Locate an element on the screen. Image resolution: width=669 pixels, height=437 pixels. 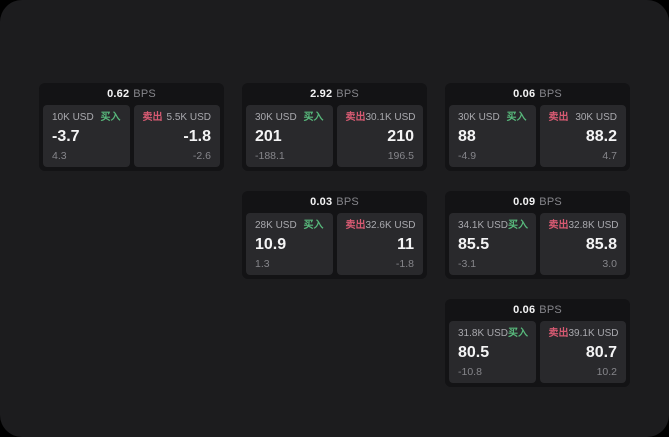
buy-price: 88 is located at coordinates (467, 136).